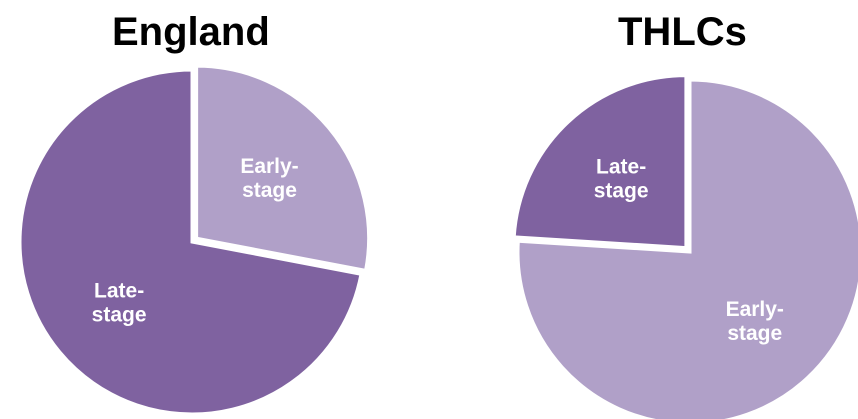 The image size is (858, 419). I want to click on slice-label-thlcs-1-line-0: Late-, so click(621, 167).